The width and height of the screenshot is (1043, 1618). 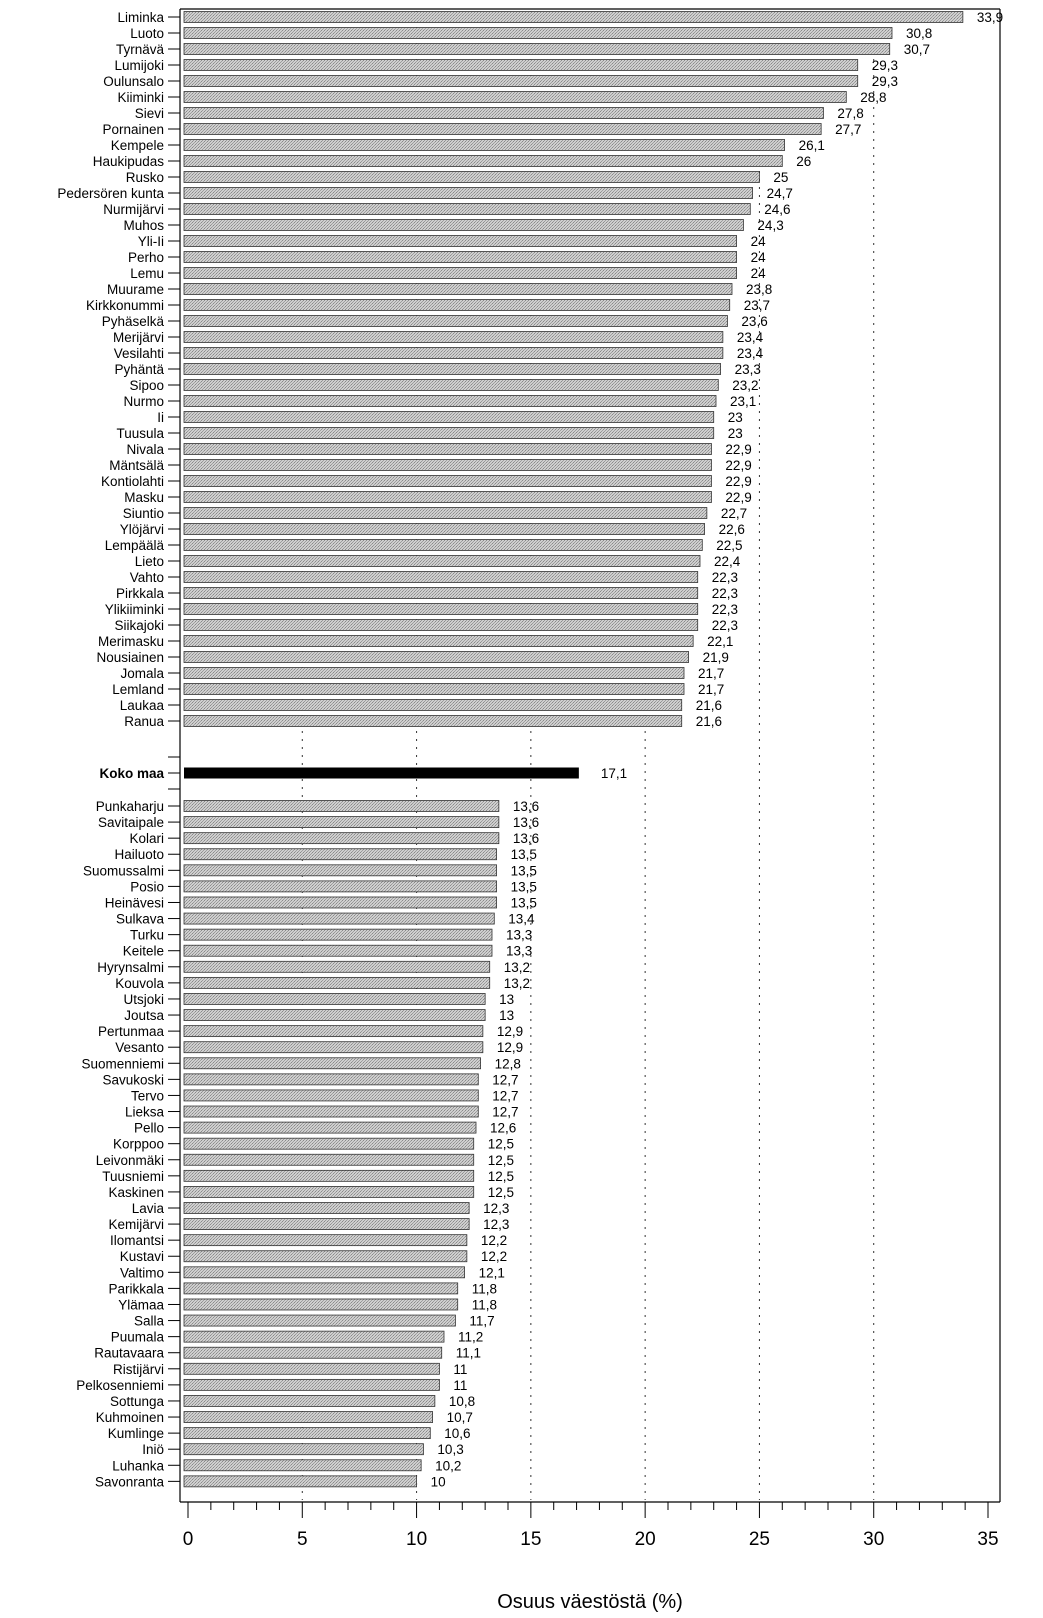 What do you see at coordinates (517, 983) in the screenshot?
I see `value-label: 13,2` at bounding box center [517, 983].